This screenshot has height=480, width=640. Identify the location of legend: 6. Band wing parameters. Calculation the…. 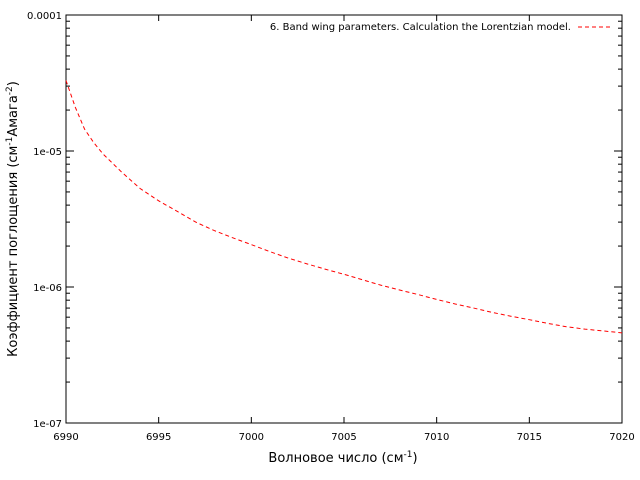
(441, 27).